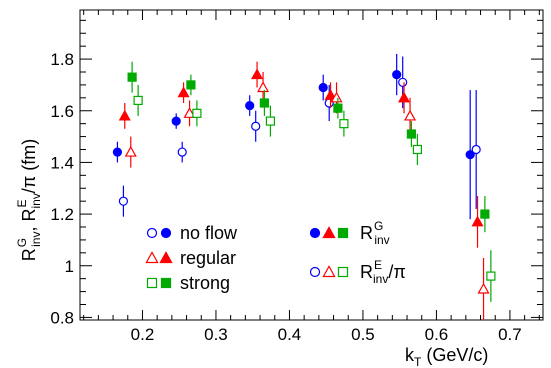 The width and height of the screenshot is (551, 368). What do you see at coordinates (69, 266) in the screenshot?
I see `y-tick-label: 1` at bounding box center [69, 266].